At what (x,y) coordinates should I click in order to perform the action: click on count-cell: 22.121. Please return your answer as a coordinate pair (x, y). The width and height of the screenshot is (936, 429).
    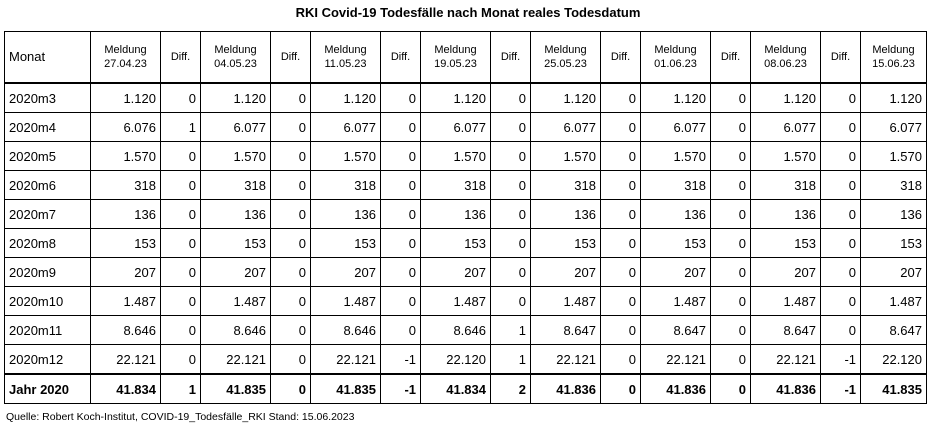
    Looking at the image, I should click on (785, 359).